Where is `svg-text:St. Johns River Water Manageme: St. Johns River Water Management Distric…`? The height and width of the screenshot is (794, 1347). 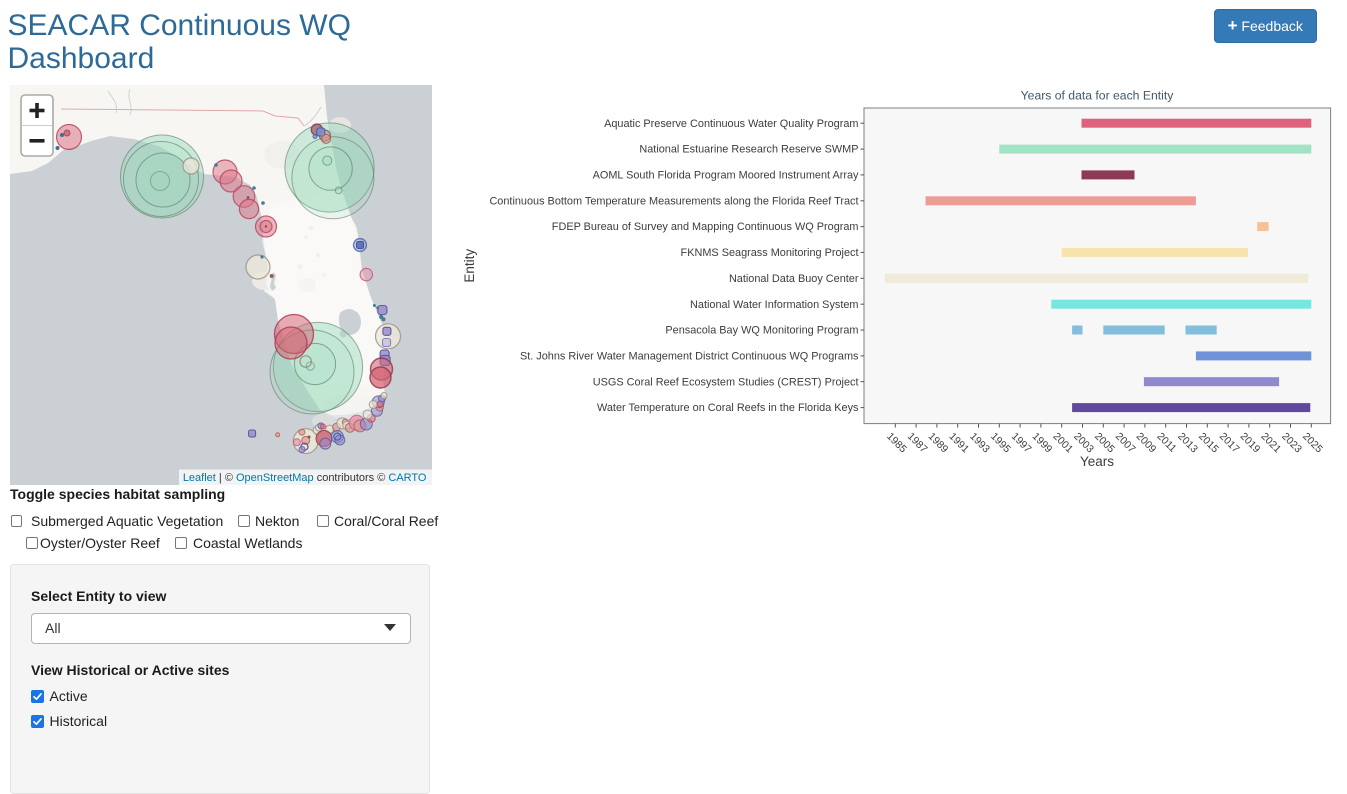 svg-text:St. Johns River Water Manageme: St. Johns River Water Management Distric… is located at coordinates (689, 357).